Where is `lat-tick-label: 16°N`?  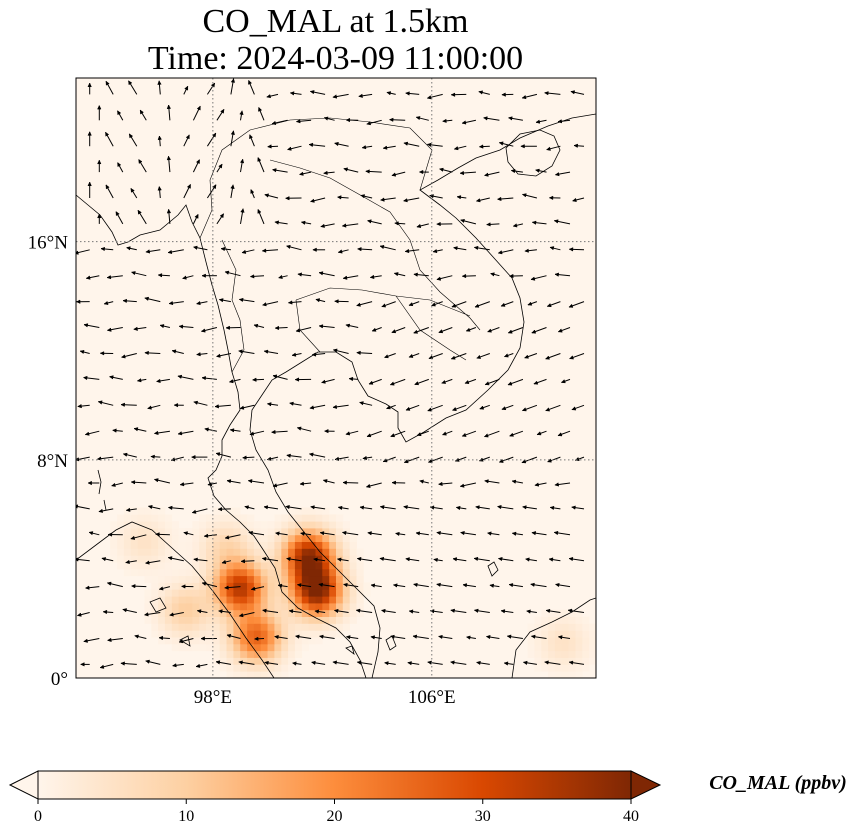
lat-tick-label: 16°N is located at coordinates (48, 243).